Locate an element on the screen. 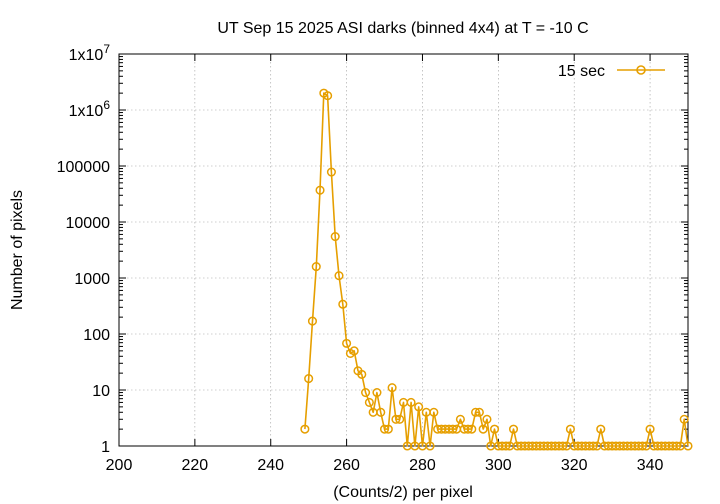 The width and height of the screenshot is (720, 504). y-tick-label-base: 10000 is located at coordinates (88, 223).